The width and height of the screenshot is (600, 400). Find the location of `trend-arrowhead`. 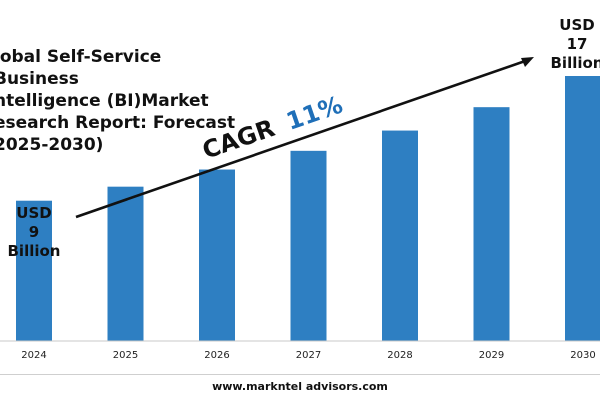

trend-arrowhead is located at coordinates (527, 62).